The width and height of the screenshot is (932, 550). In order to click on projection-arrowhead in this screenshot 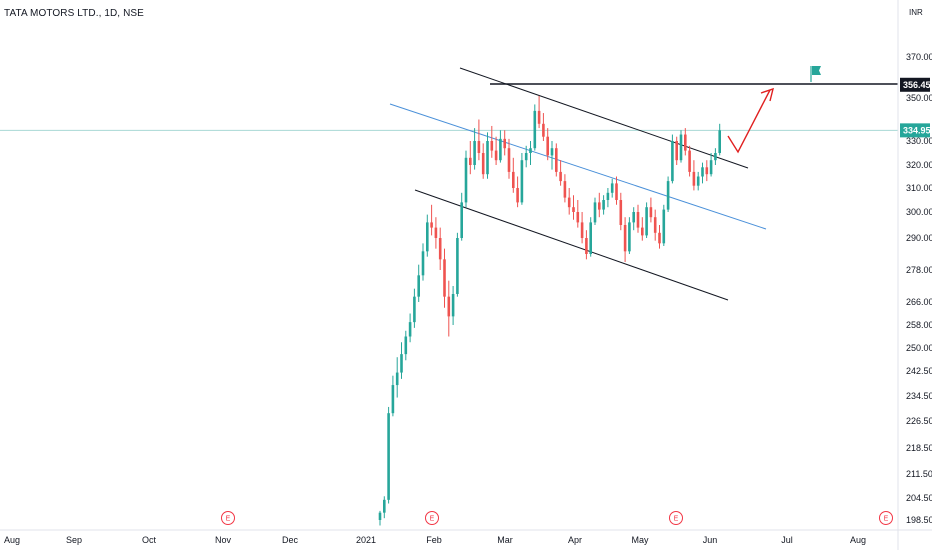, I will do `click(767, 94)`.